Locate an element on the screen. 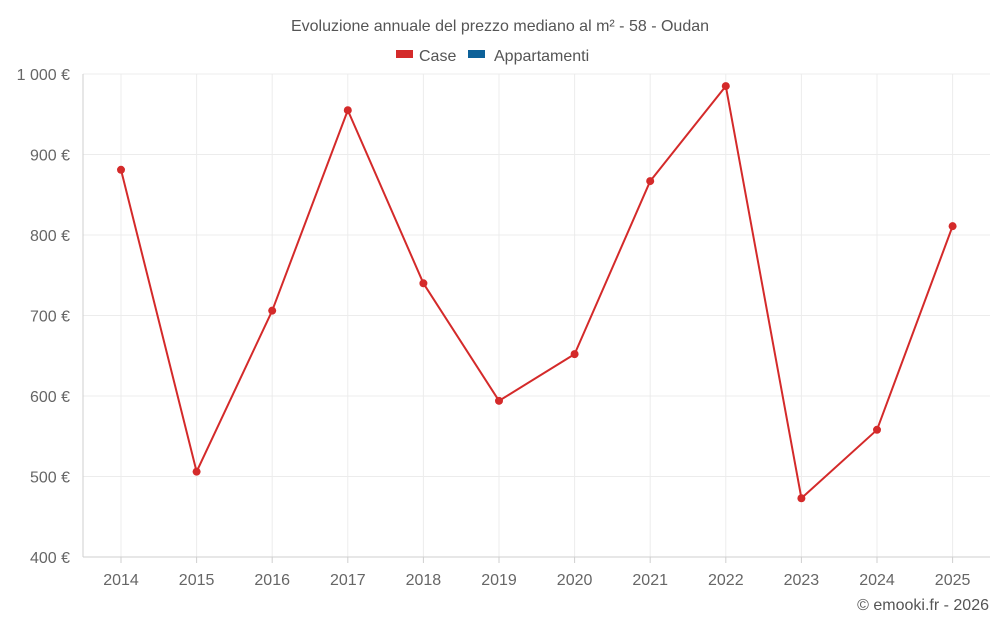 This screenshot has height=625, width=1000. y-tick-label: 700 € is located at coordinates (50, 317).